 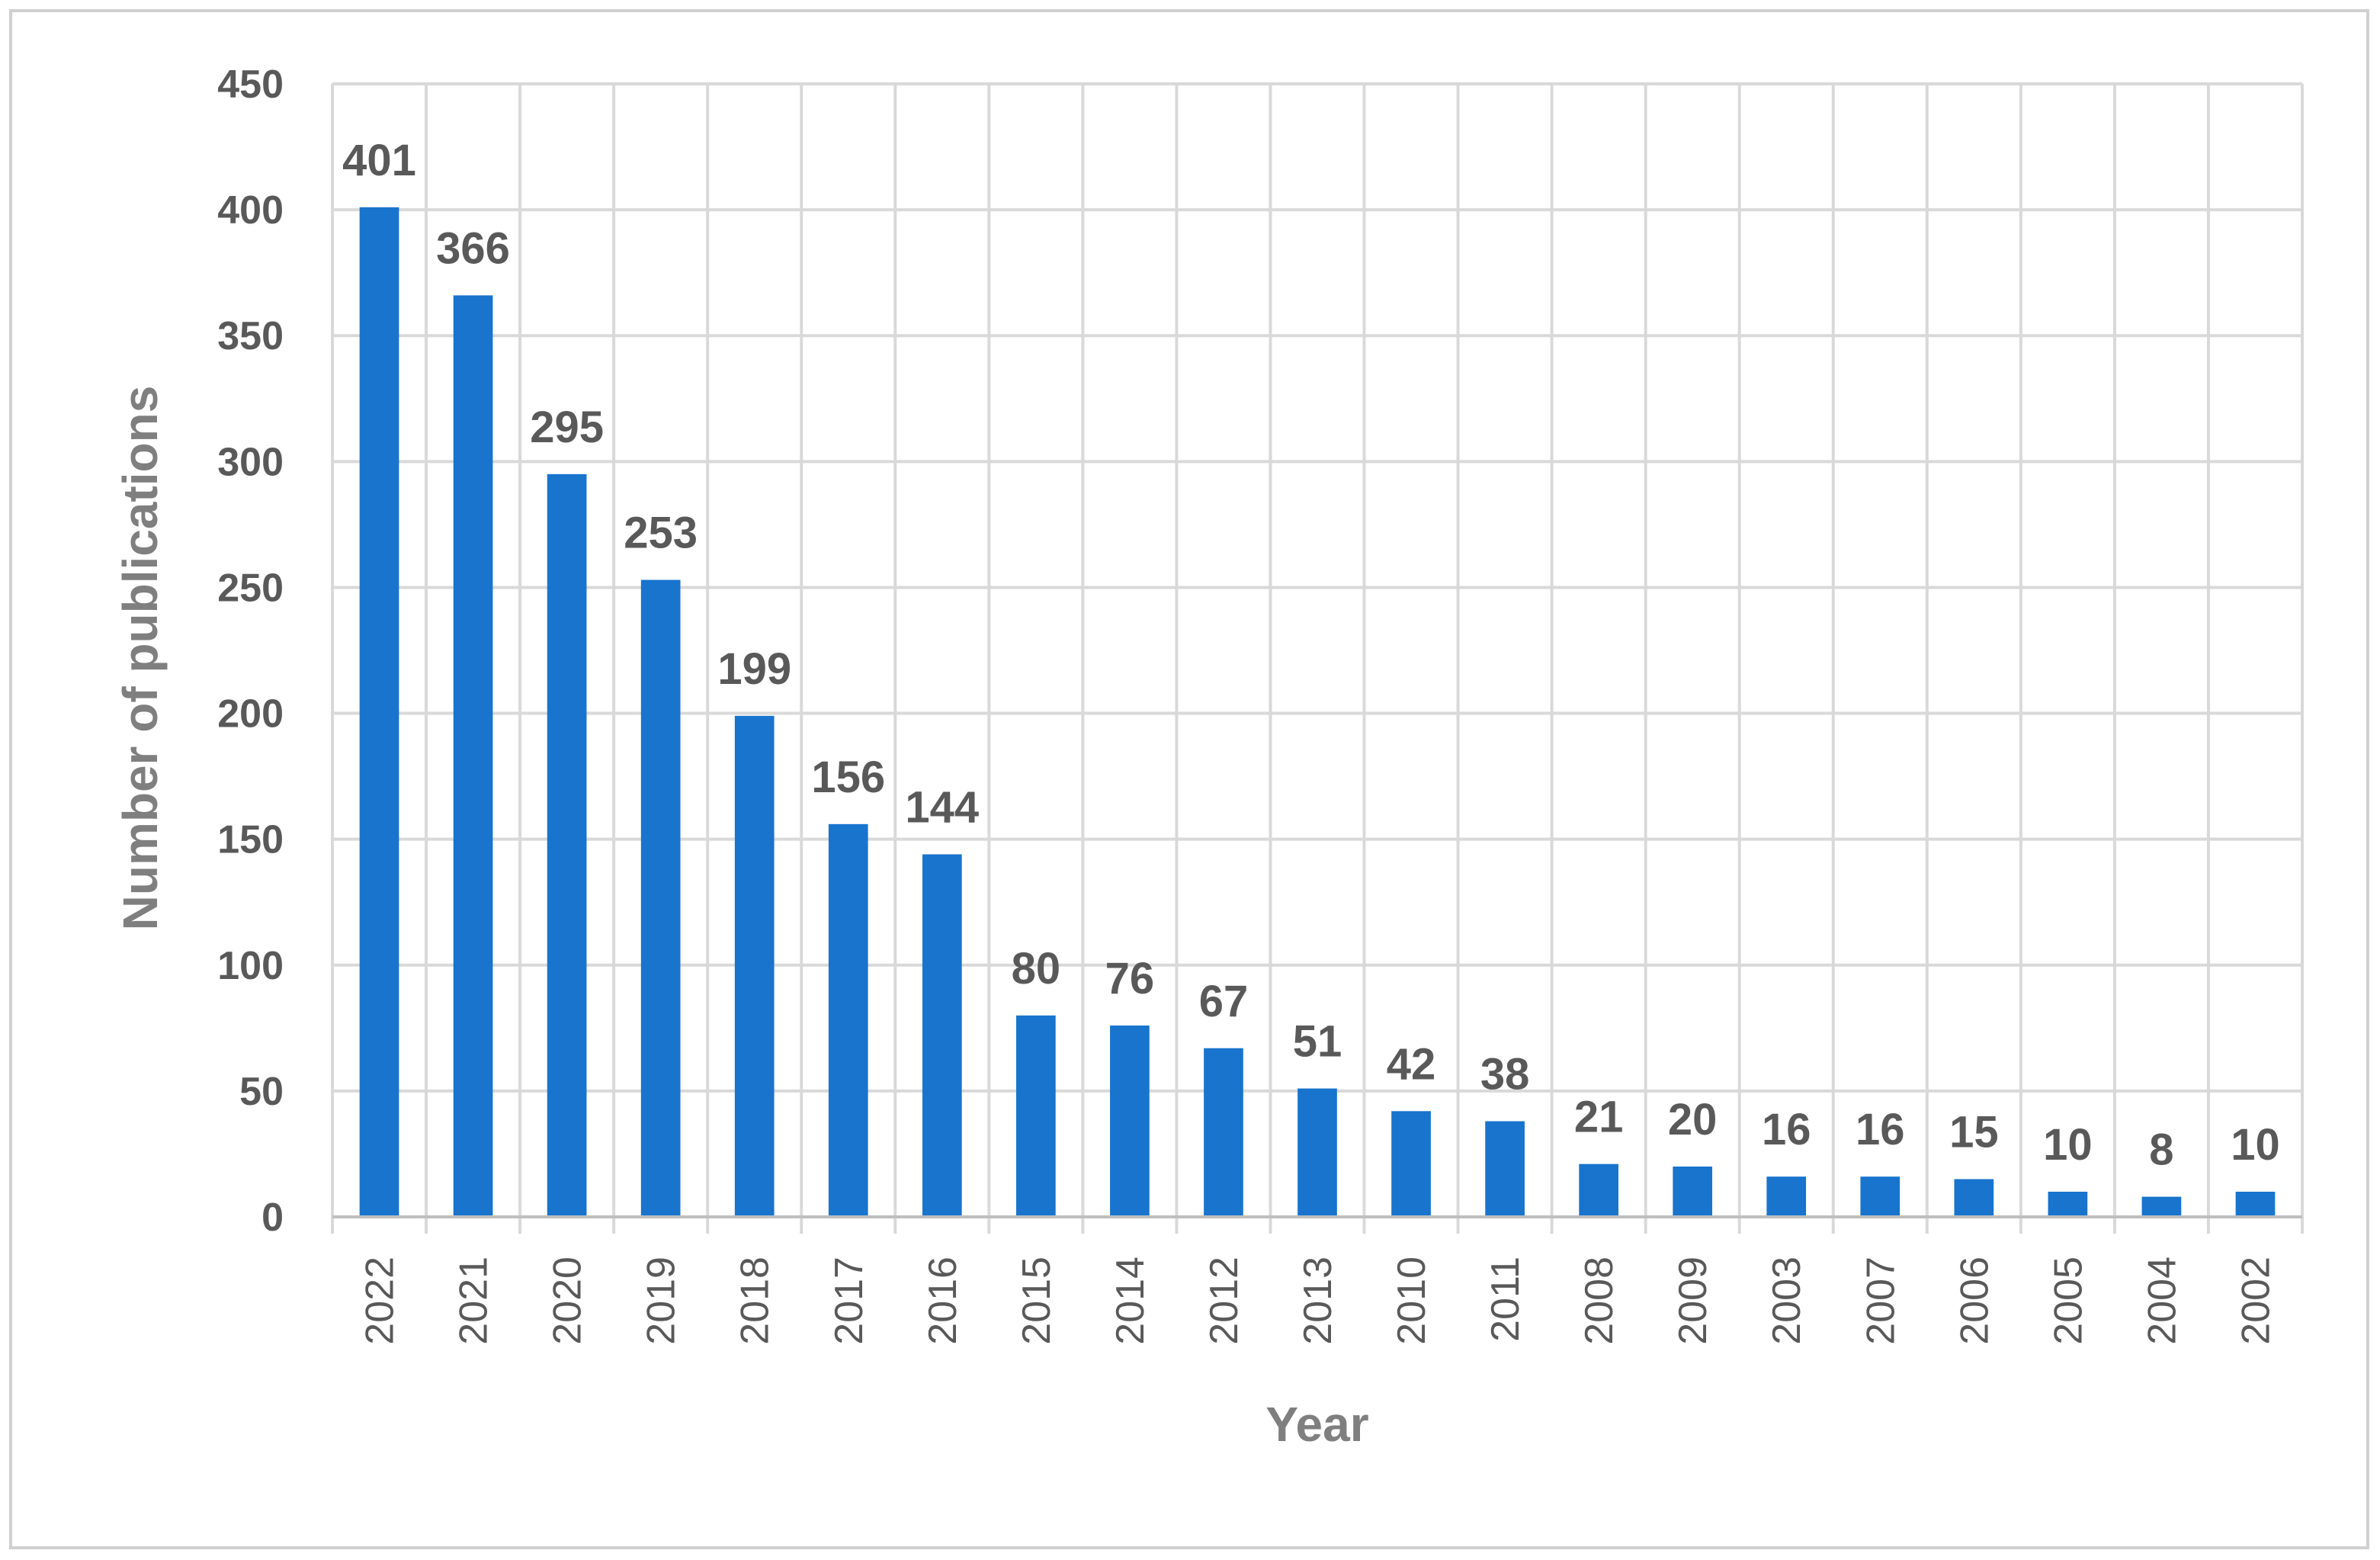 I want to click on bar-2007, so click(x=1880, y=1196).